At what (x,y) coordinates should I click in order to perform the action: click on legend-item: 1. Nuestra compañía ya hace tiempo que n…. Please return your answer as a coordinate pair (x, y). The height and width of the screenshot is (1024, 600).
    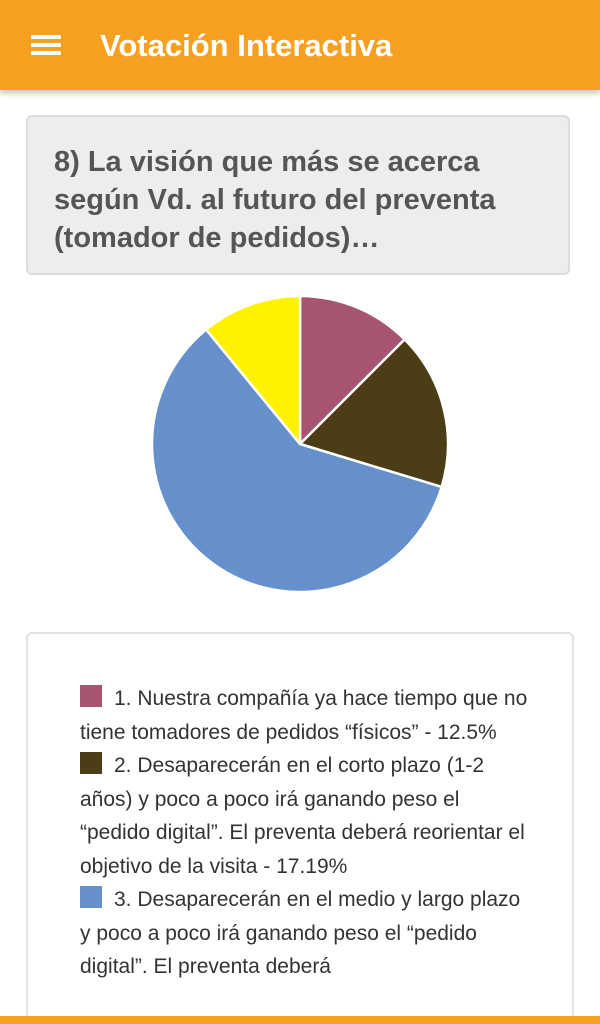
    Looking at the image, I should click on (305, 715).